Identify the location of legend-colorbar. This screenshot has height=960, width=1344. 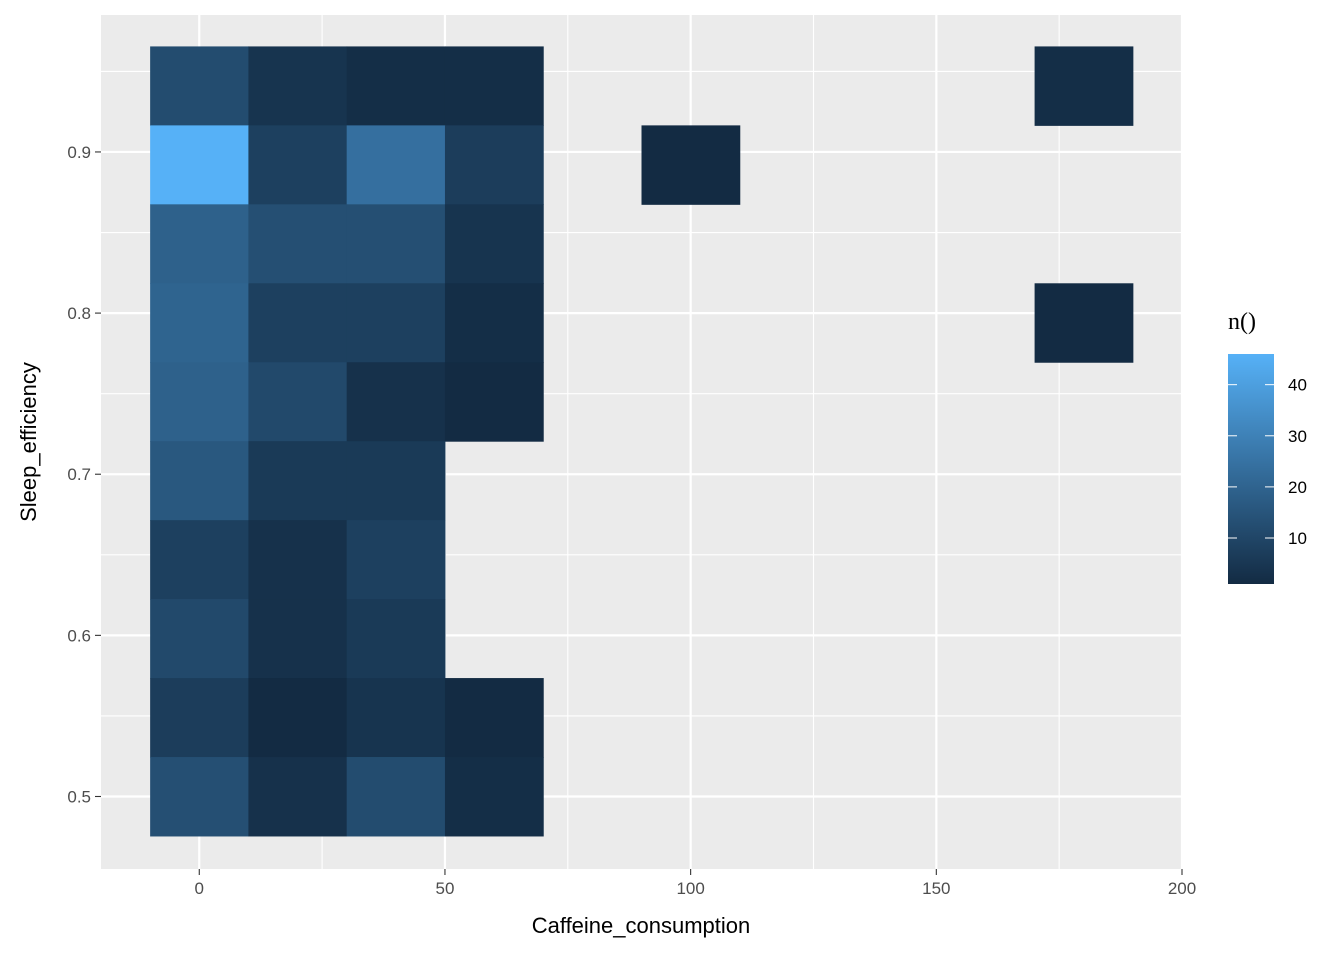
(1251, 469).